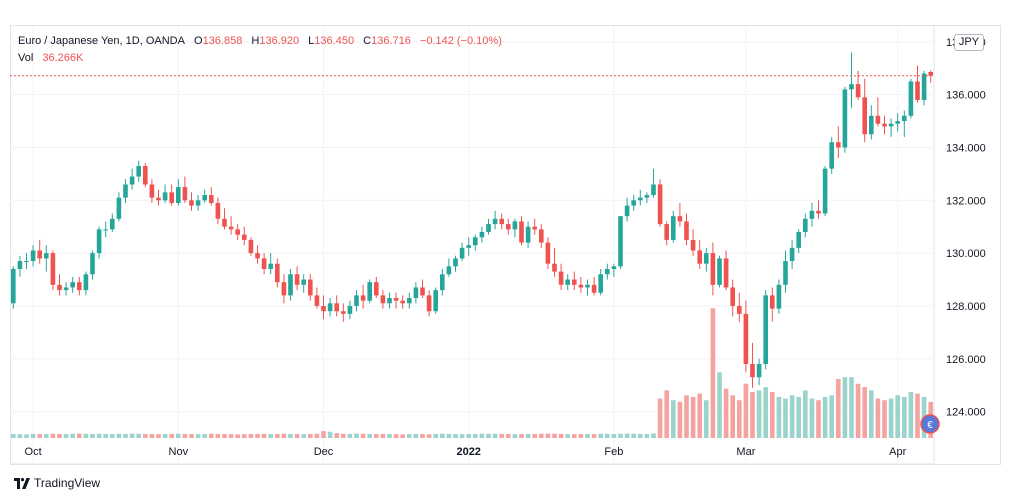  What do you see at coordinates (468, 452) in the screenshot?
I see `time-tick-label: 2022` at bounding box center [468, 452].